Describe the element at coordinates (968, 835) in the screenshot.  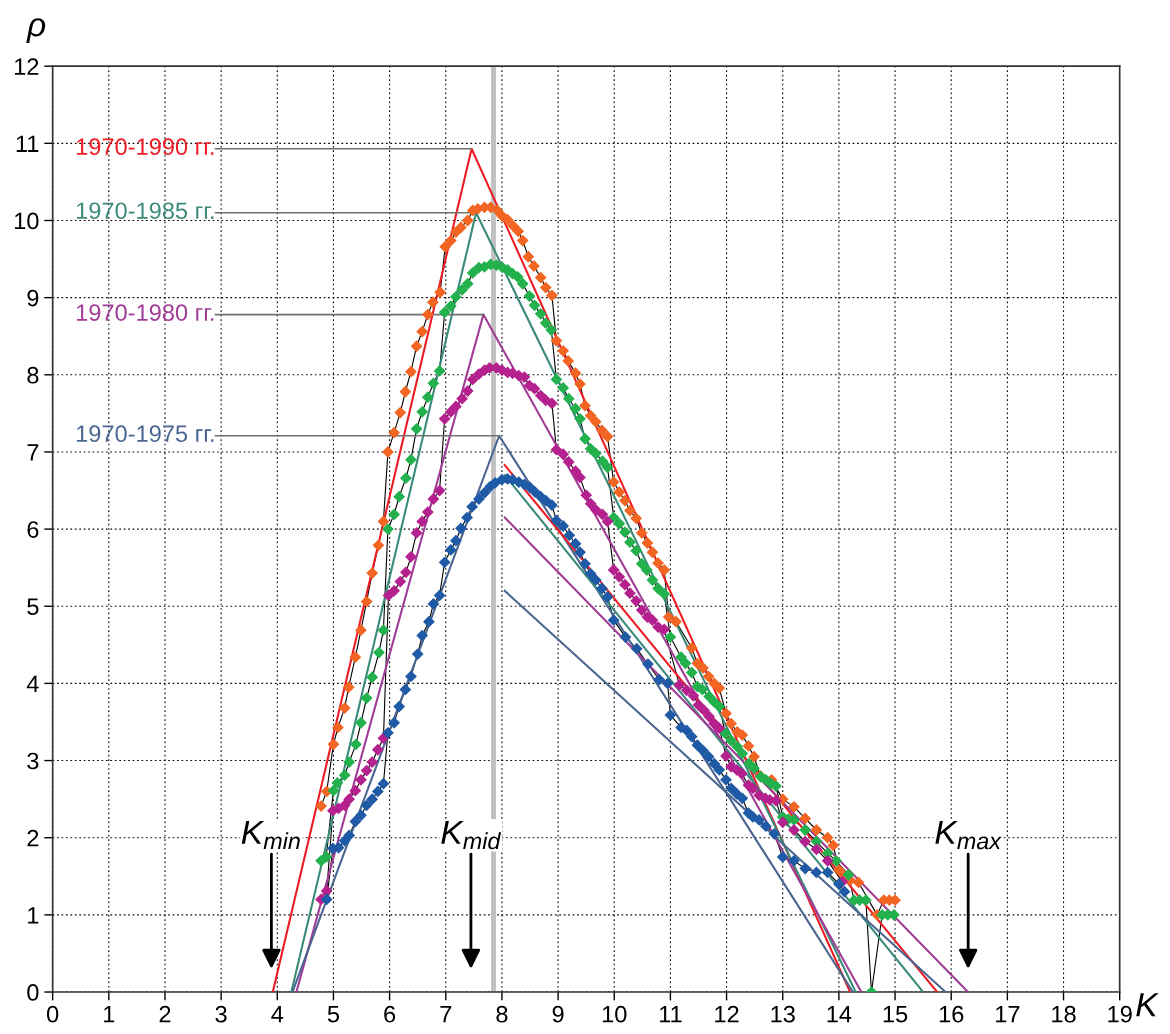
I see `annotation: K$_{max}$` at that location.